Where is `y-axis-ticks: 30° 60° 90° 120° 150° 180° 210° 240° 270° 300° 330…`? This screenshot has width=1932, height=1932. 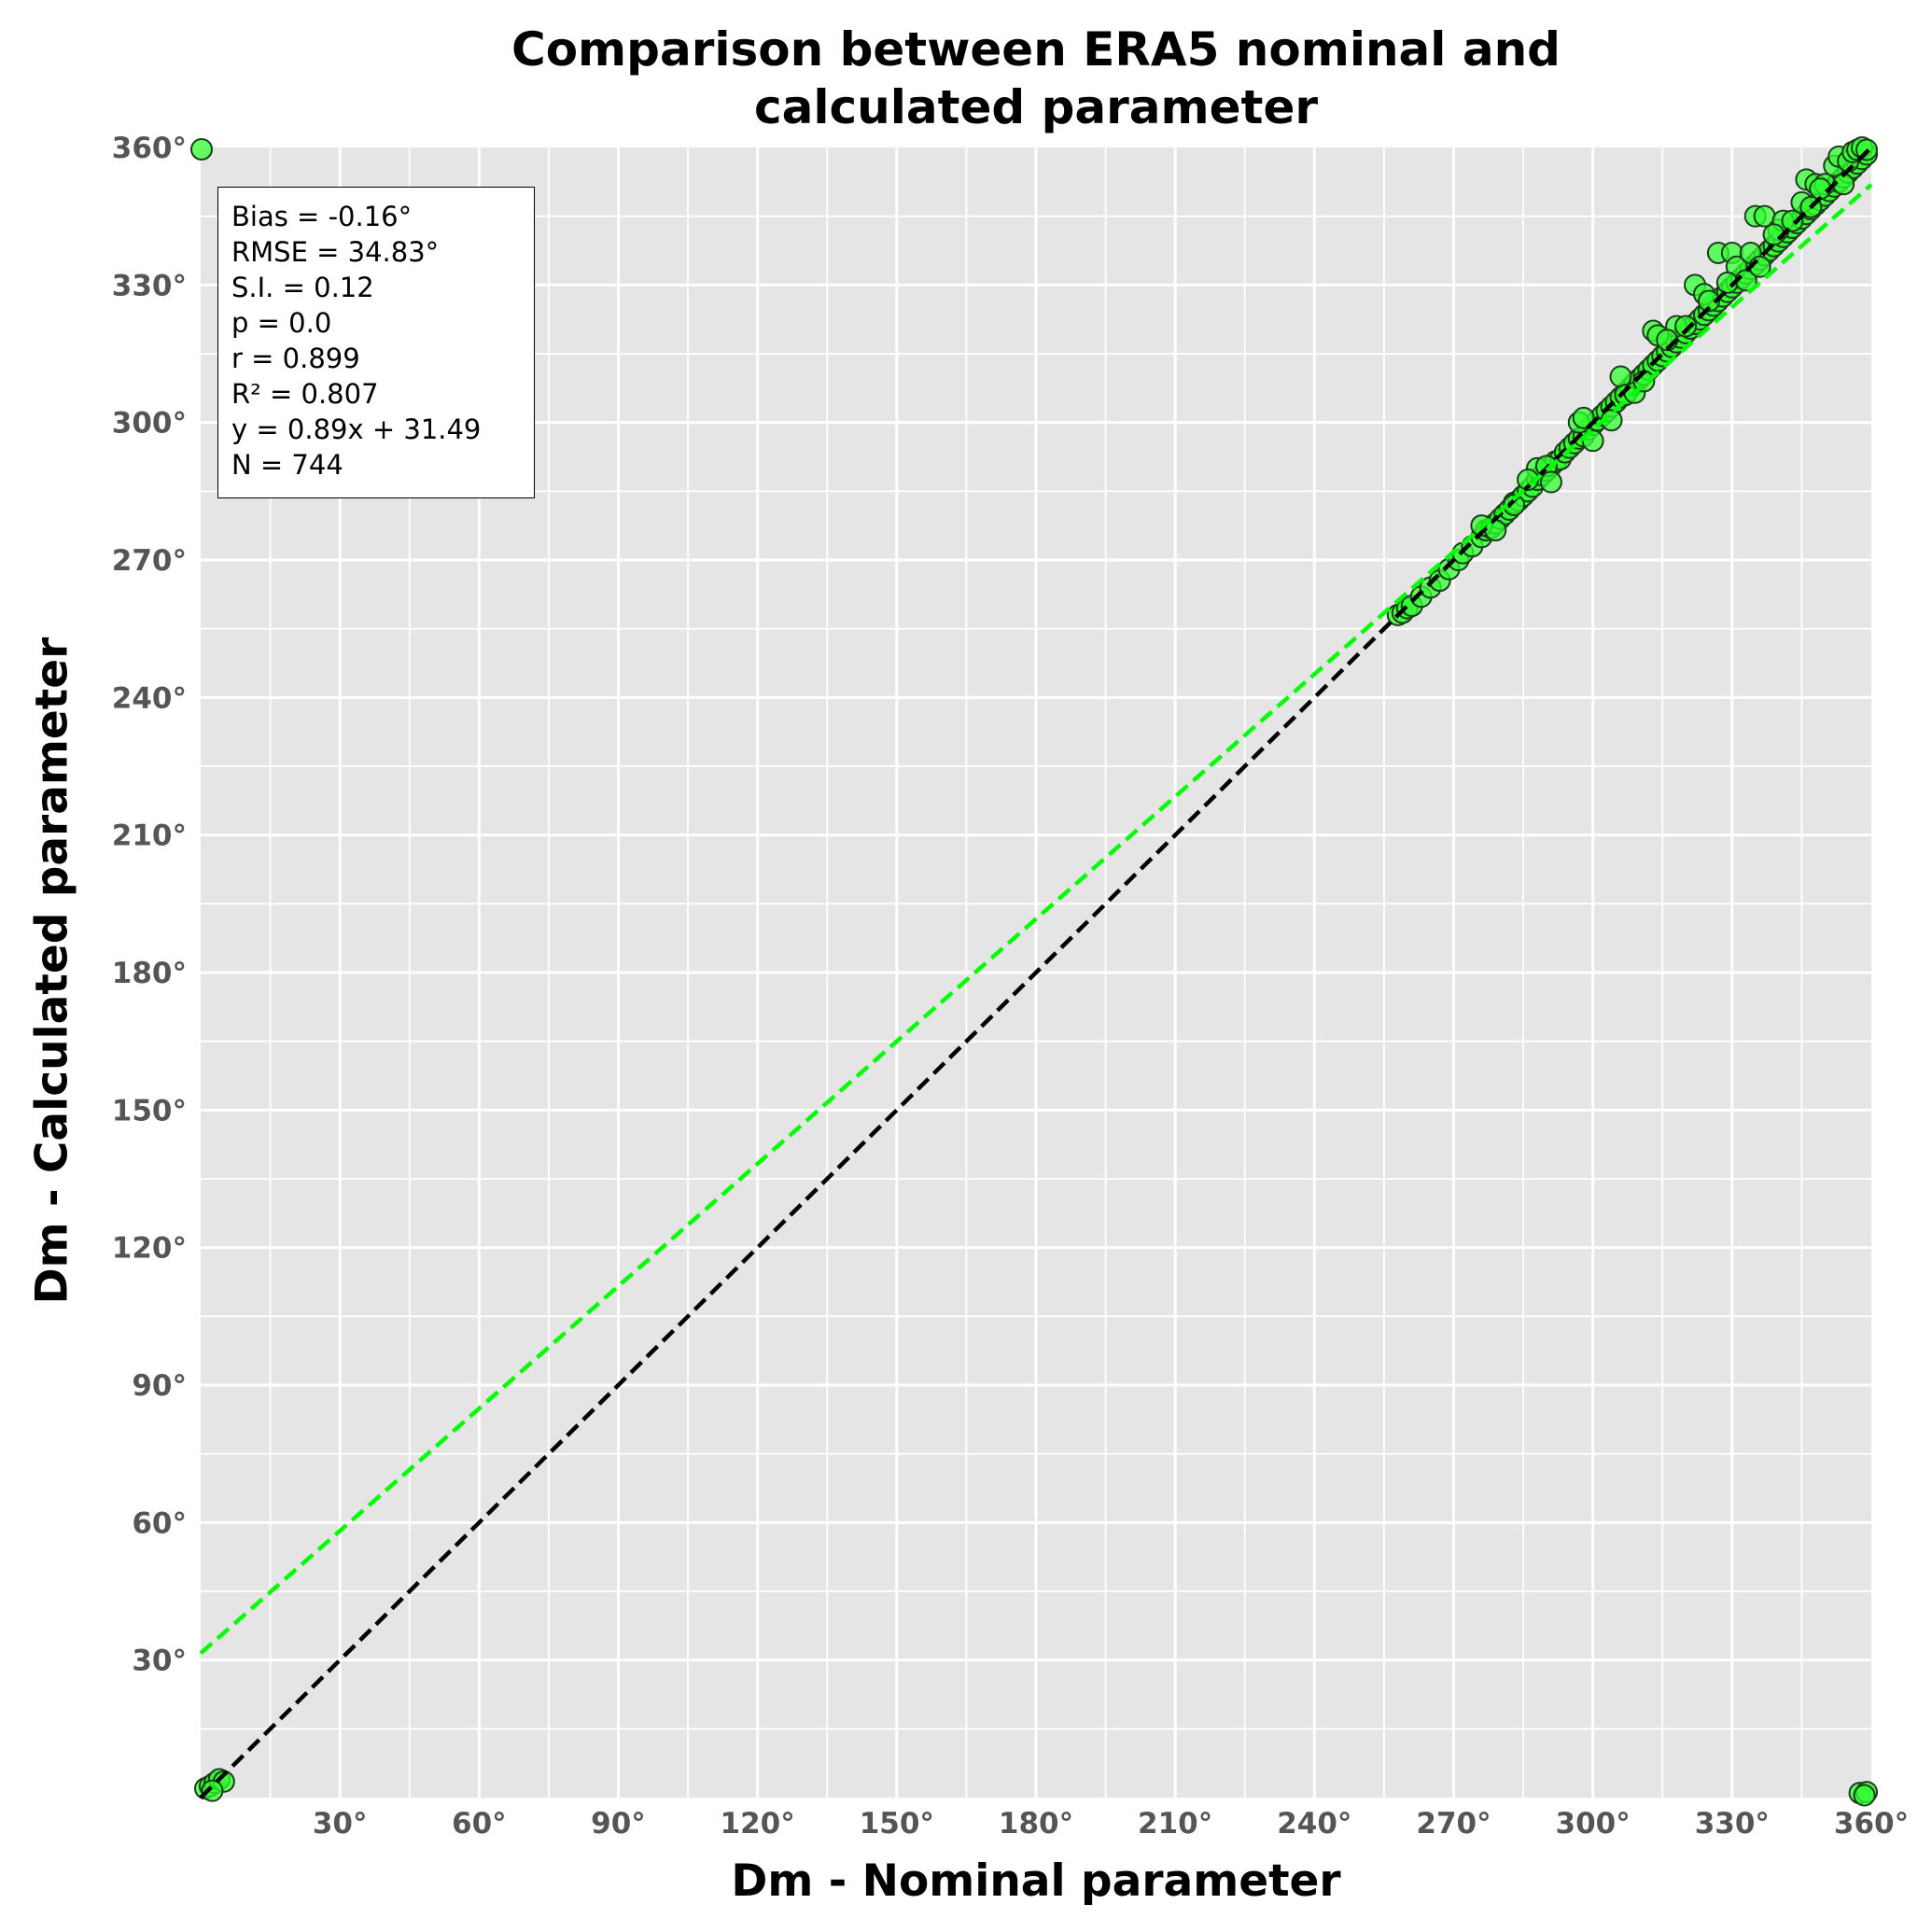
y-axis-ticks: 30° 60° 90° 120° 150° 180° 210° 240° 270° 300° 330… is located at coordinates (149, 905).